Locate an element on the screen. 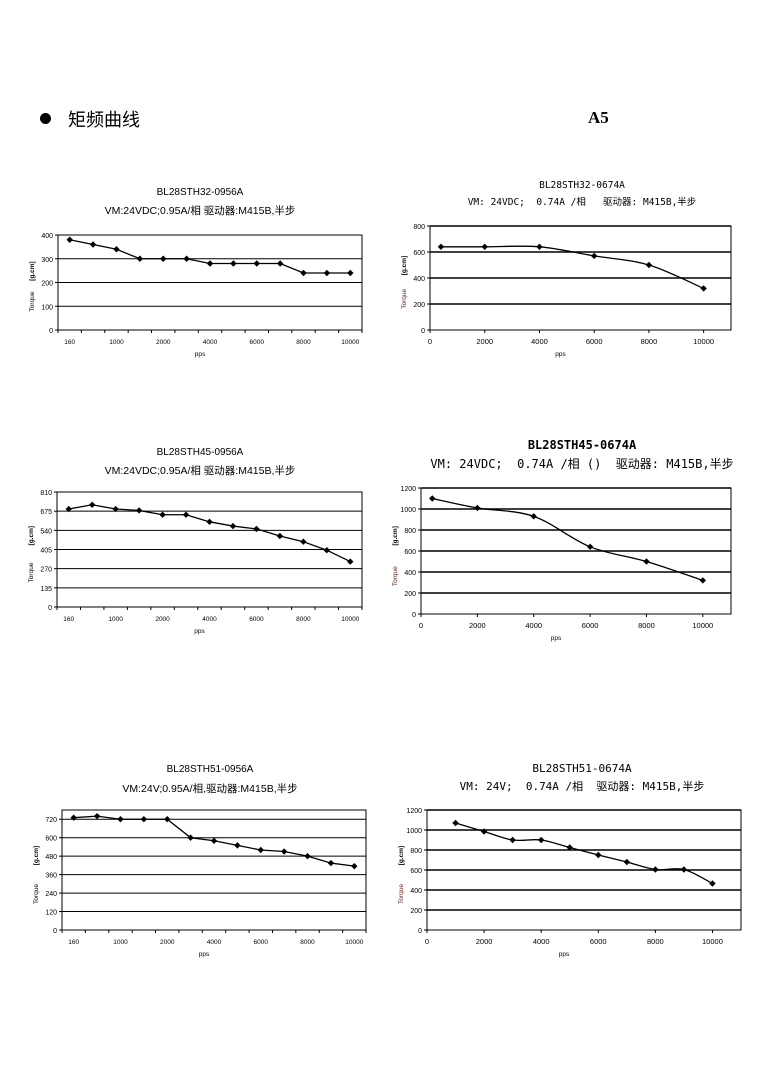 Image resolution: width=770 pixels, height=1089 pixels. x-tick-label: 160 is located at coordinates (69, 342).